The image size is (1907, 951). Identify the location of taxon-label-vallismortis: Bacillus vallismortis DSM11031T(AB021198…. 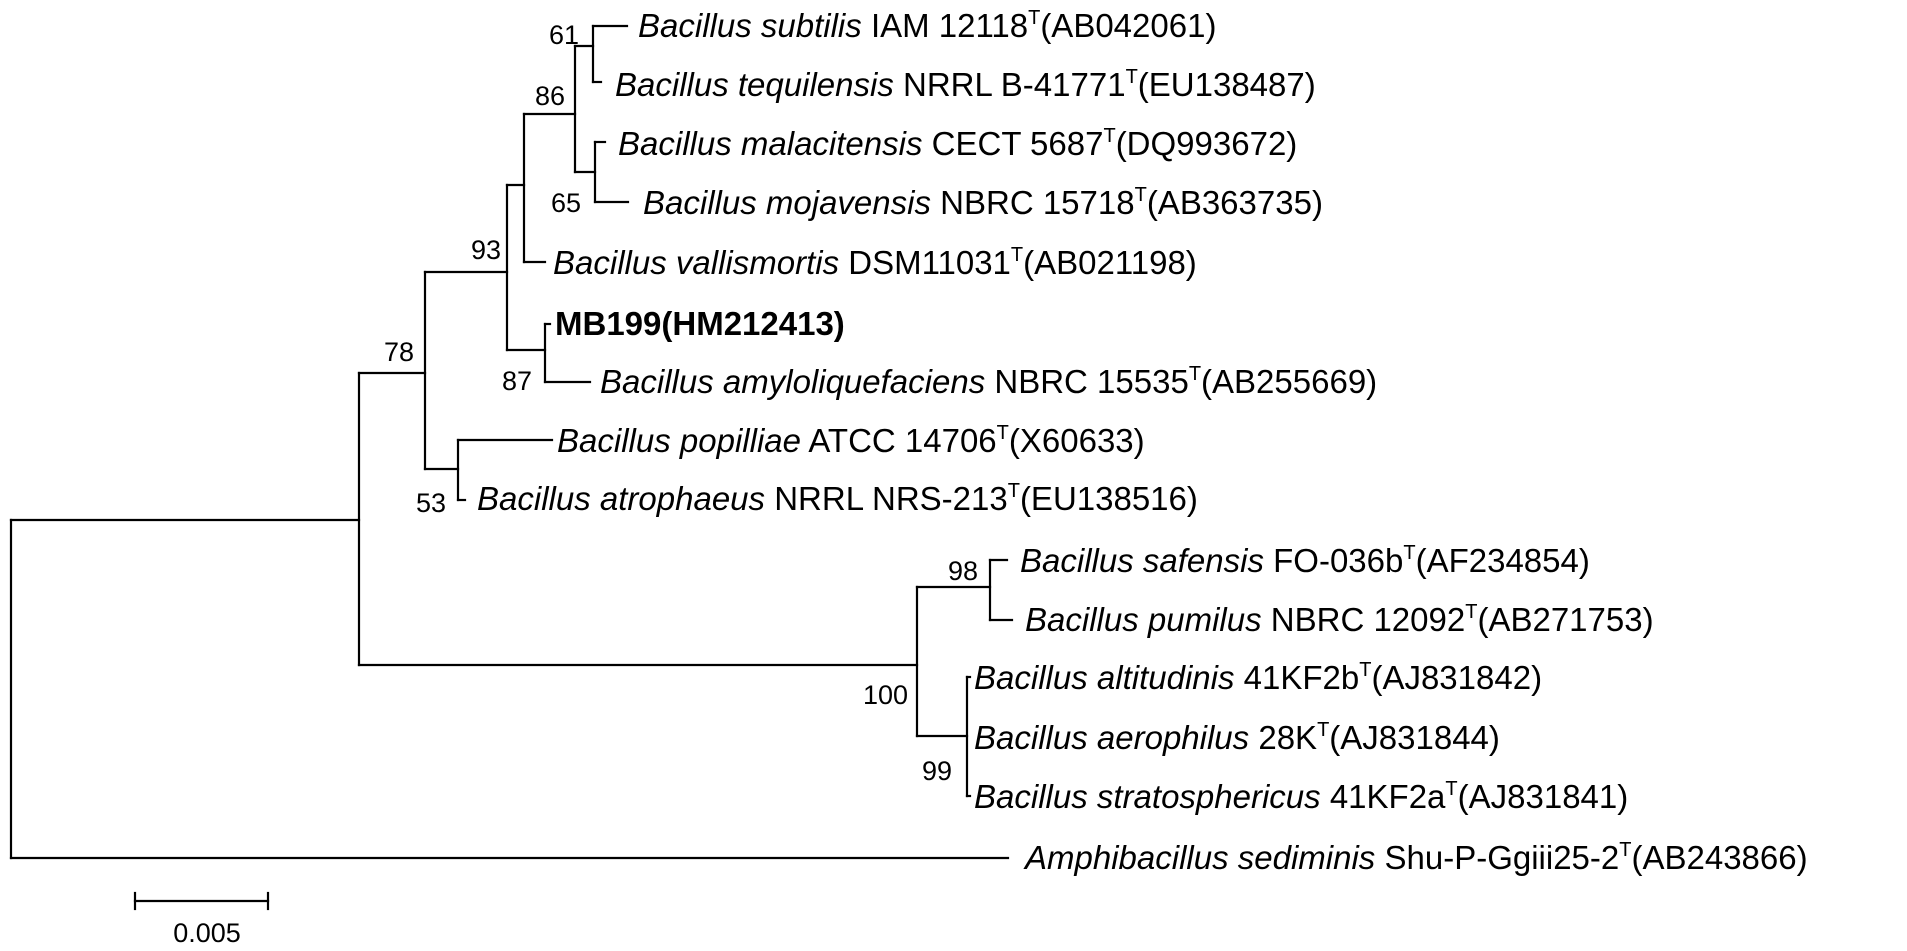
(875, 262).